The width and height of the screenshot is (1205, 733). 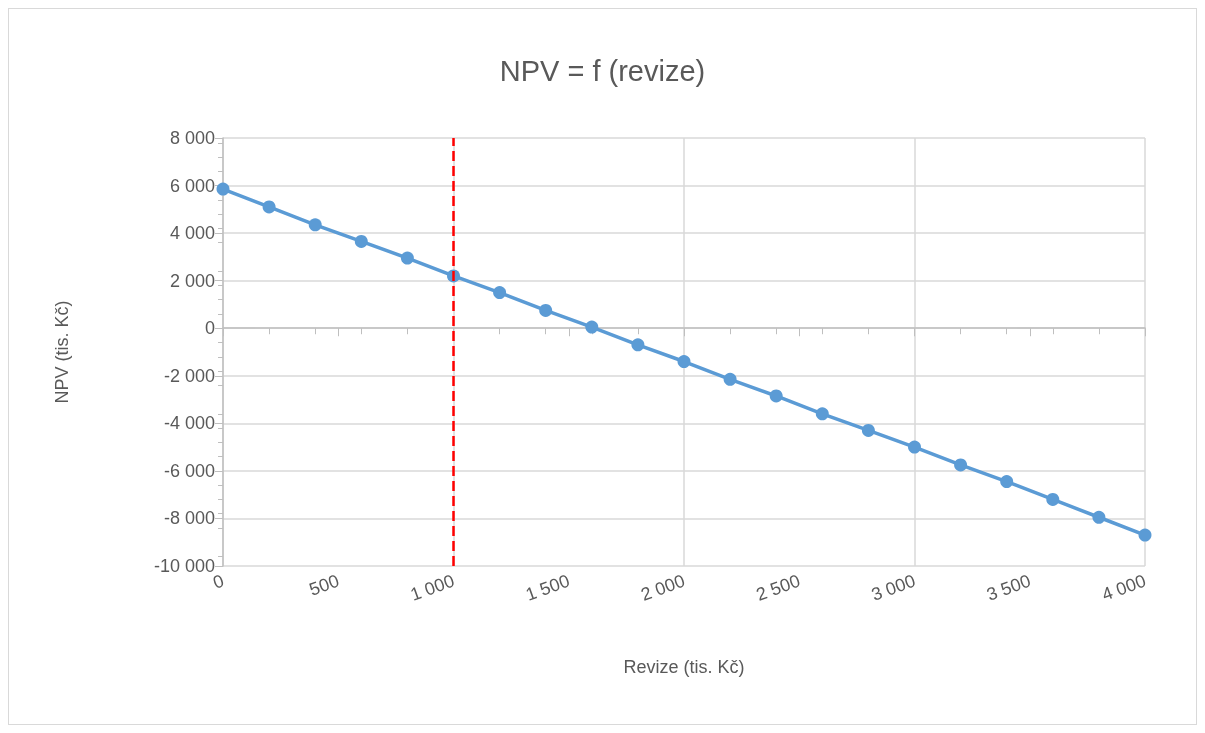 What do you see at coordinates (189, 375) in the screenshot?
I see `y-tick-label: -2 000` at bounding box center [189, 375].